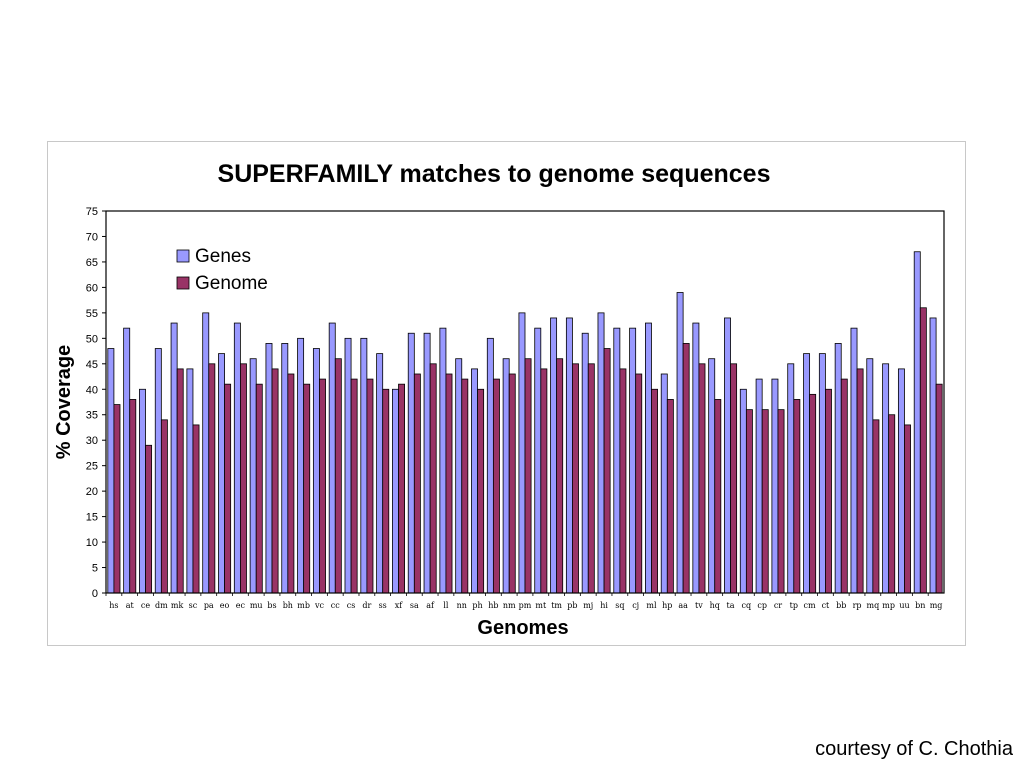 This screenshot has width=1024, height=768. I want to click on x-tick-label-mq: mq, so click(872, 605).